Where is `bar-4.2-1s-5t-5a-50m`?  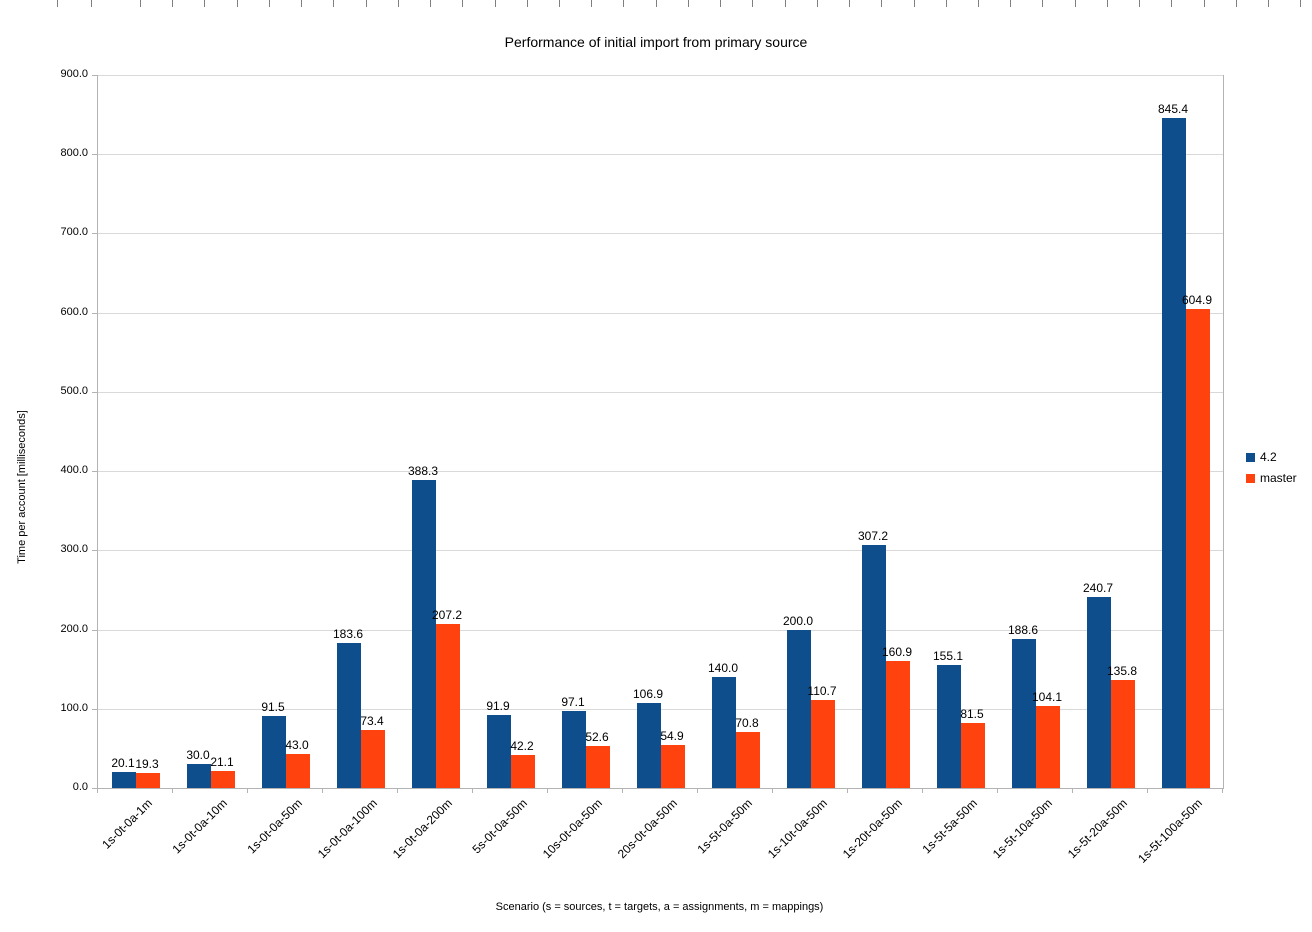 bar-4.2-1s-5t-5a-50m is located at coordinates (949, 726).